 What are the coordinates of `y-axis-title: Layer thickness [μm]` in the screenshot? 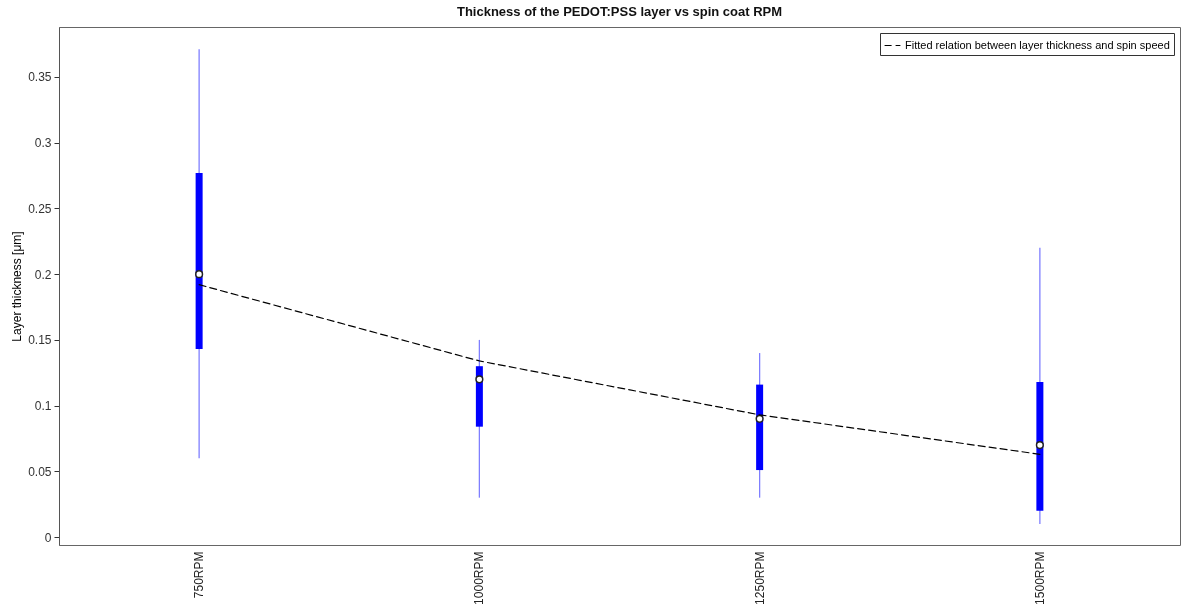 It's located at (17, 286).